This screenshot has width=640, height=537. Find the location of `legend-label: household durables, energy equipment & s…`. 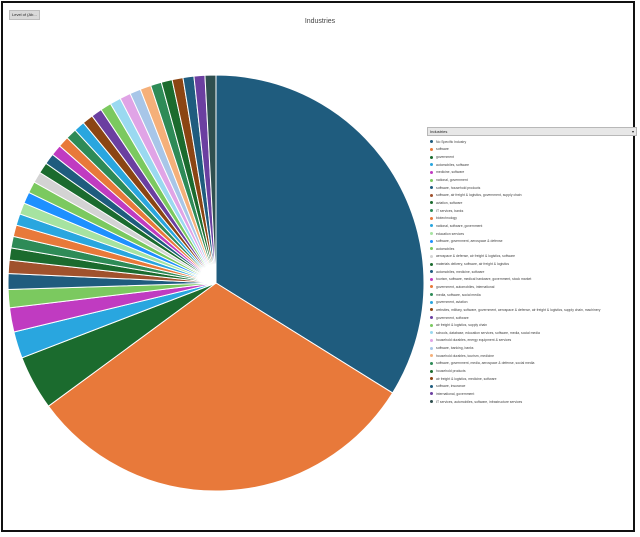

legend-label: household durables, energy equipment & s… is located at coordinates (474, 340).